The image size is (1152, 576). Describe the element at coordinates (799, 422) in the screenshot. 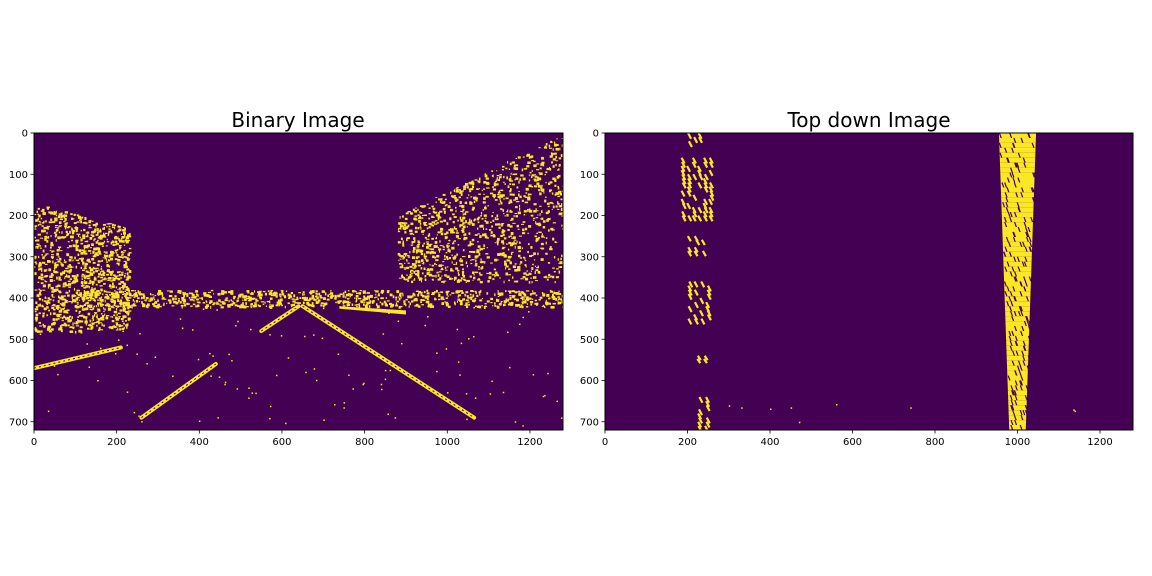

I see `stray-pixel` at that location.